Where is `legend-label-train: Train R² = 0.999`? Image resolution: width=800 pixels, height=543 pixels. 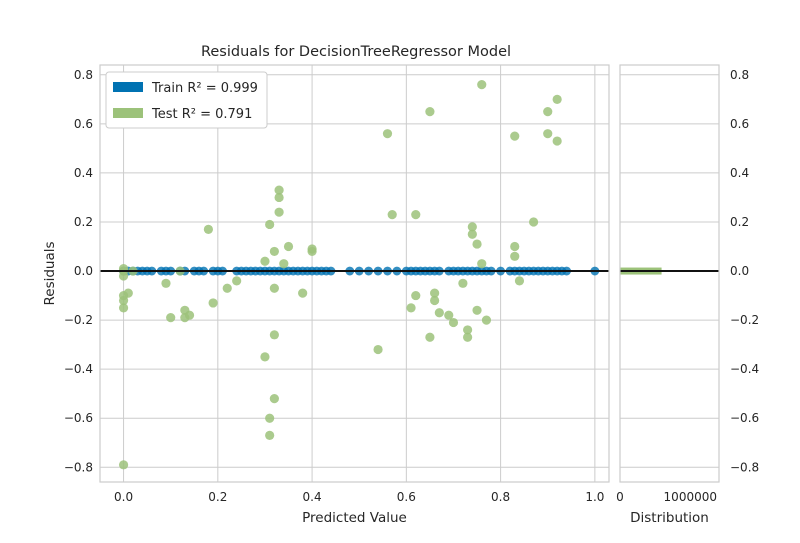 legend-label-train: Train R² = 0.999 is located at coordinates (204, 88).